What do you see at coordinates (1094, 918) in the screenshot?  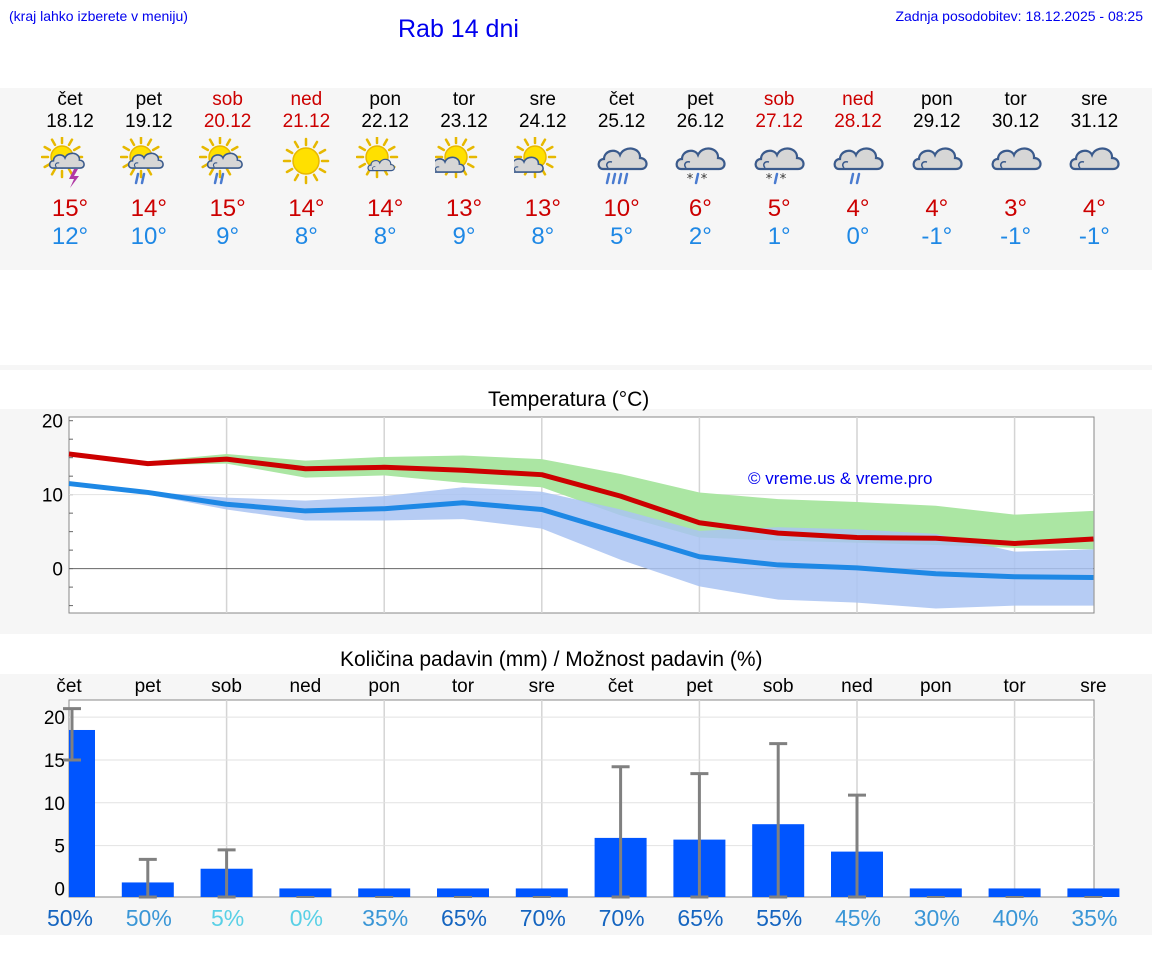 I see `precip-probability: 35%` at bounding box center [1094, 918].